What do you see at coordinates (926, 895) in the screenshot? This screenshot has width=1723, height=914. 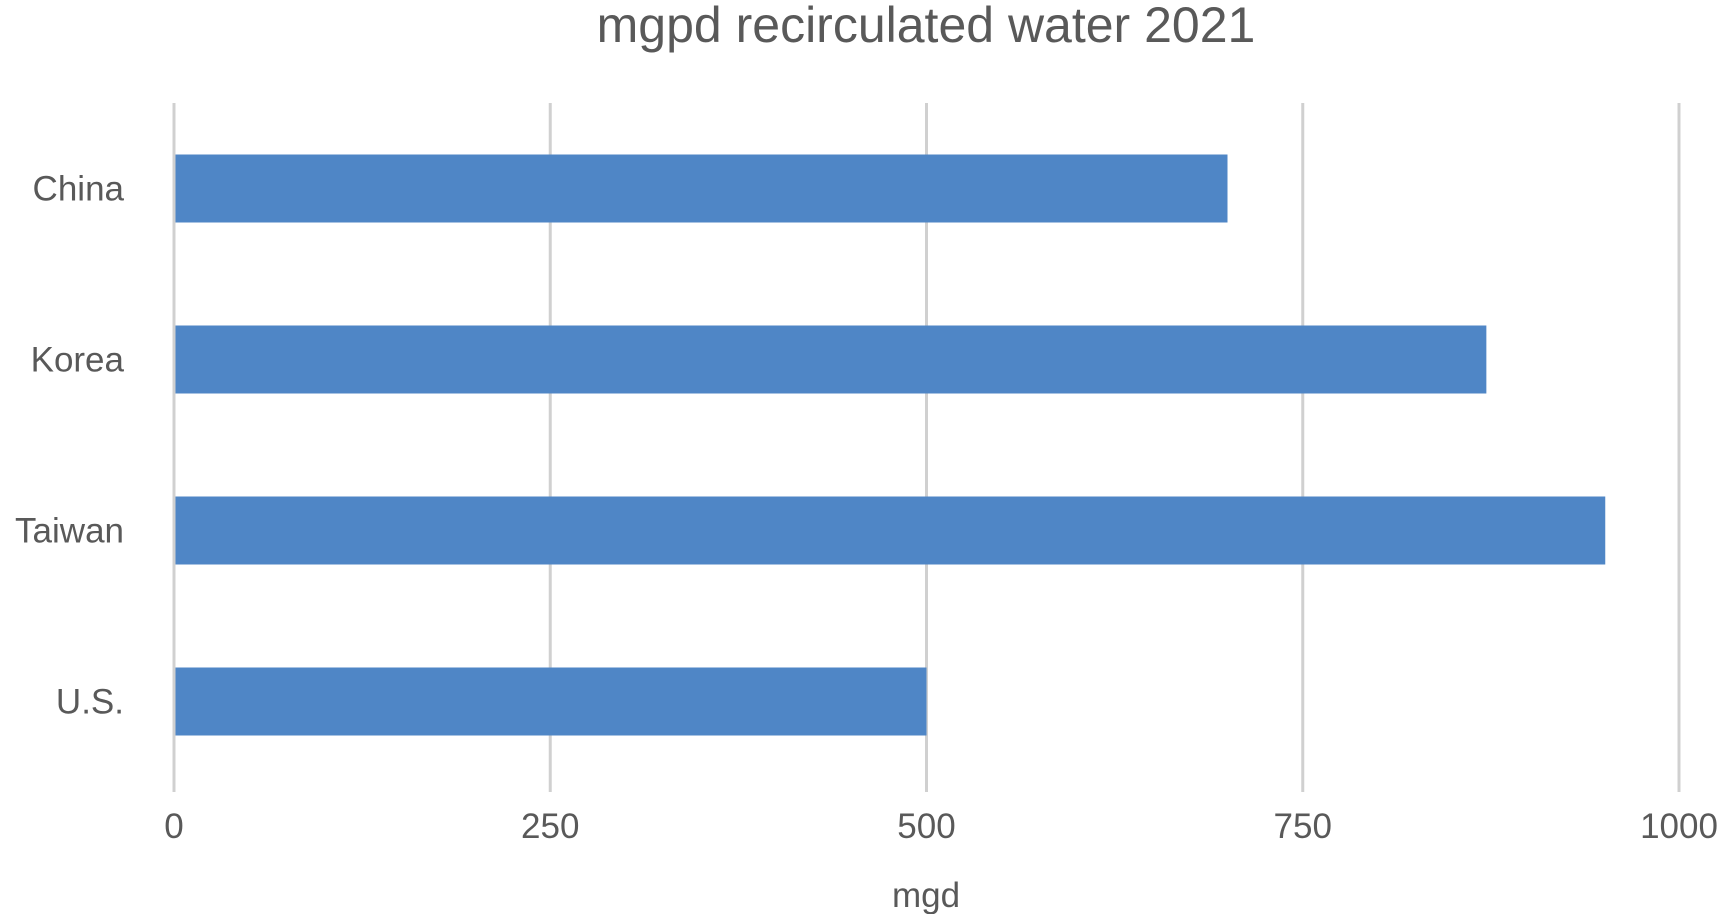 I see `x-axis-title: mgd` at bounding box center [926, 895].